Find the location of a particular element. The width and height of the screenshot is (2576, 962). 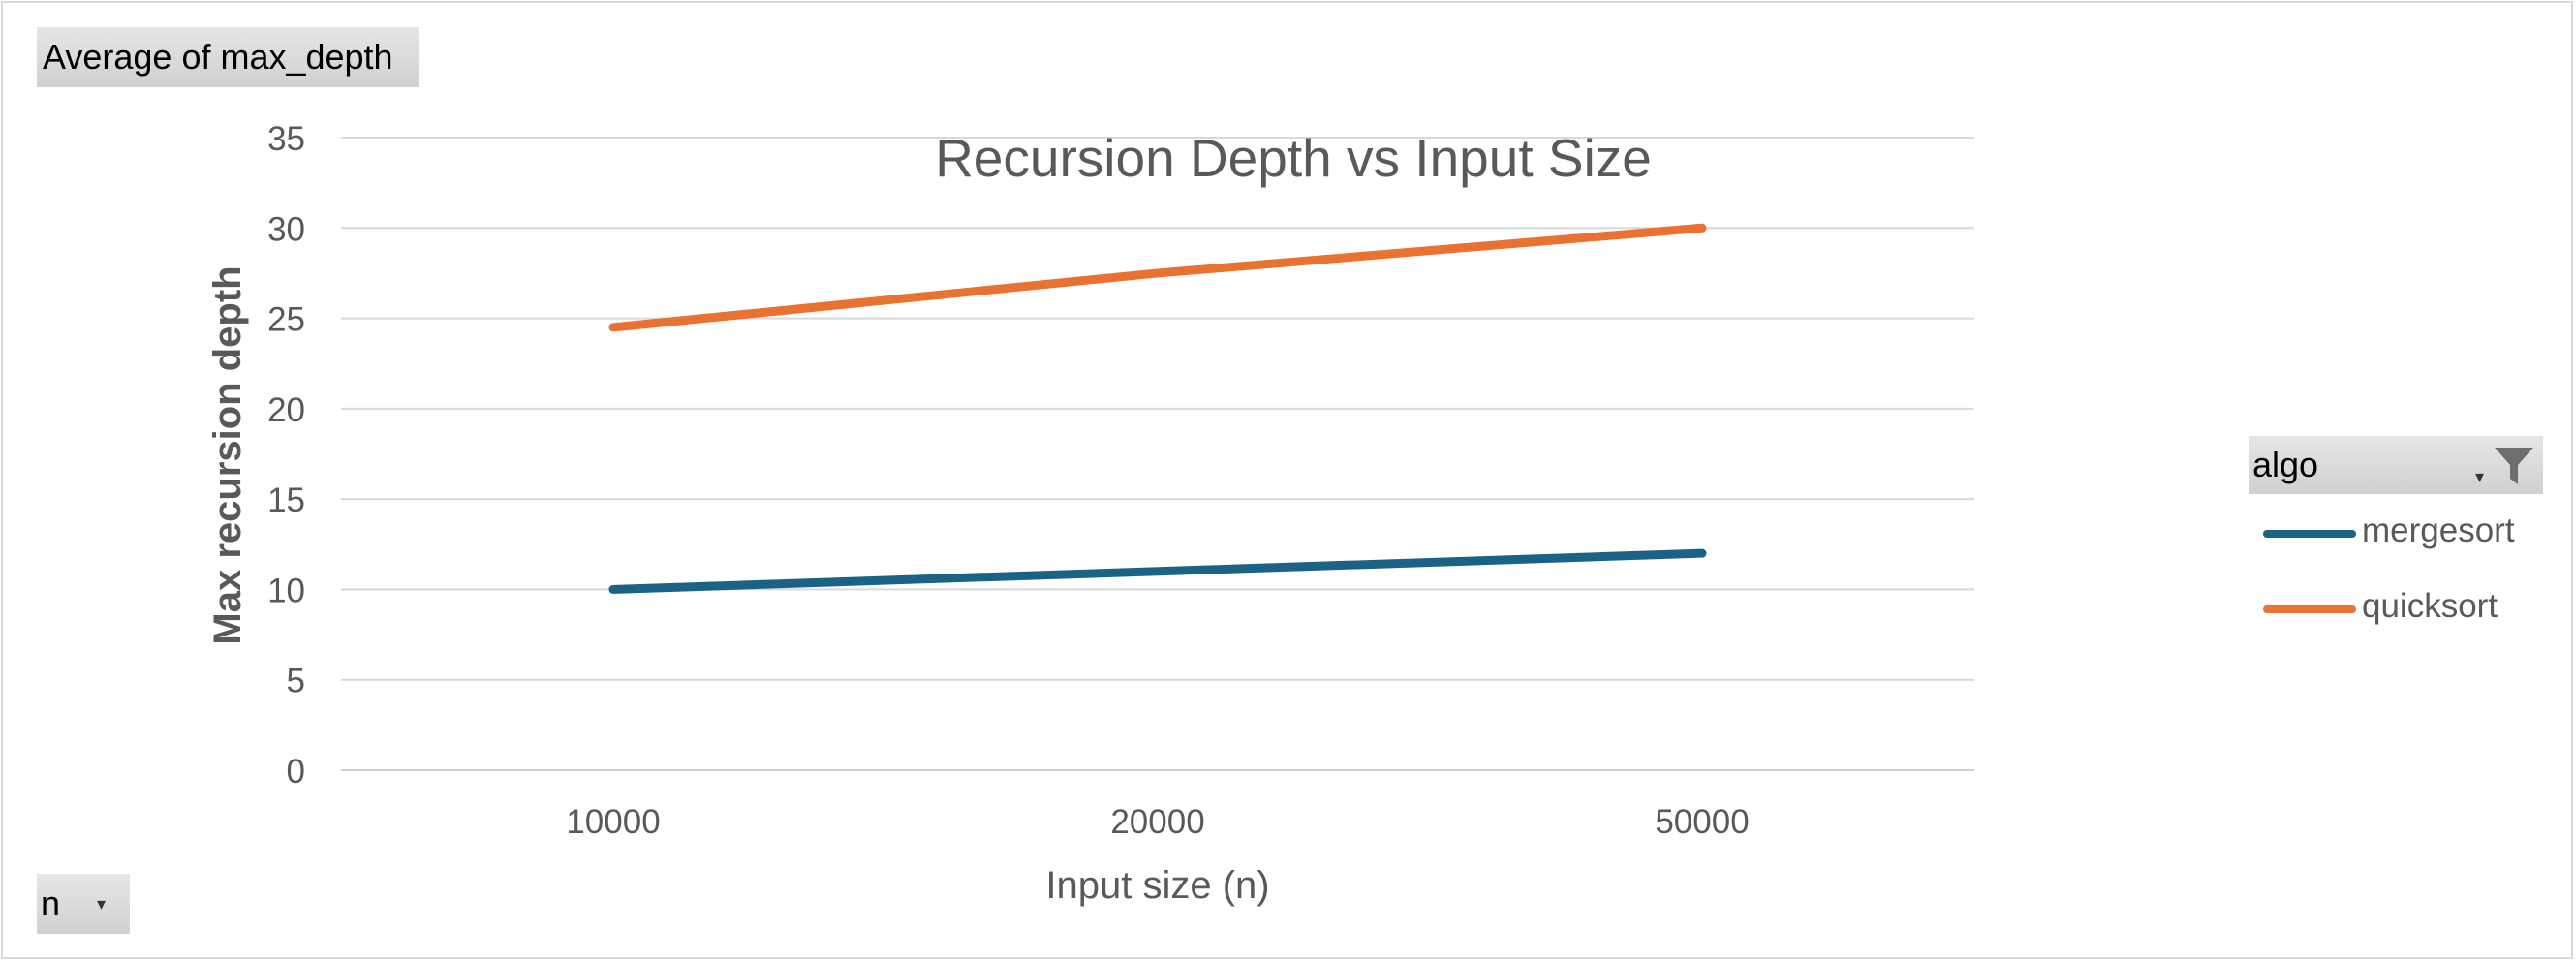

x-tick-label: 20000 is located at coordinates (1157, 822).